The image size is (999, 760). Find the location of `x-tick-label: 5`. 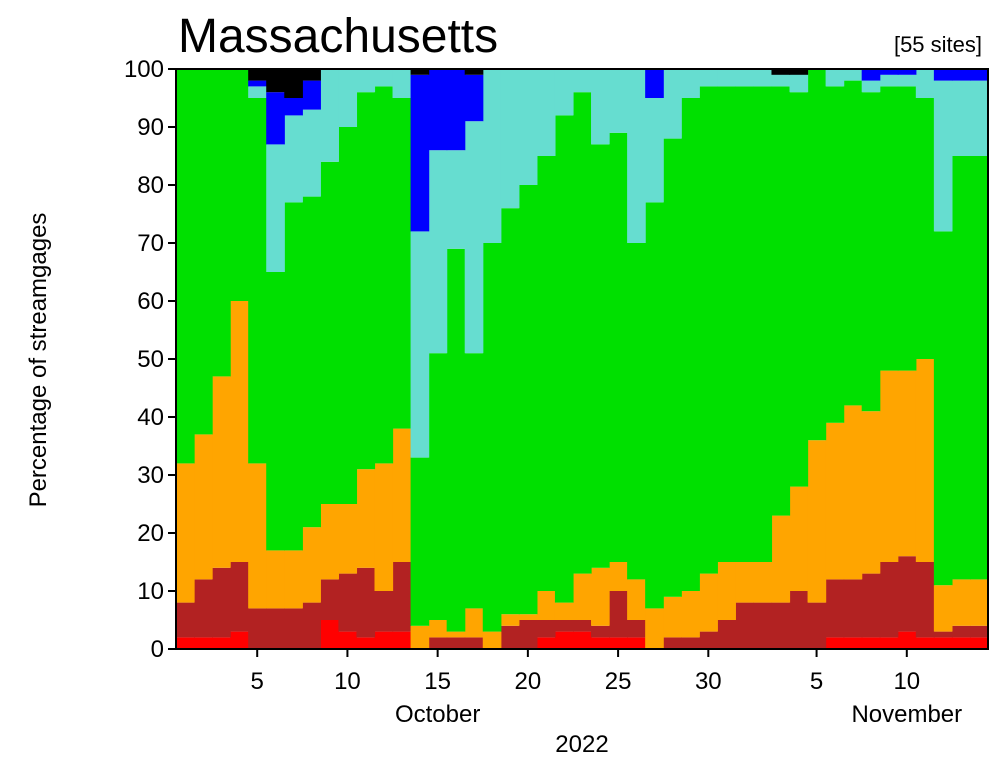

x-tick-label: 5 is located at coordinates (816, 681).